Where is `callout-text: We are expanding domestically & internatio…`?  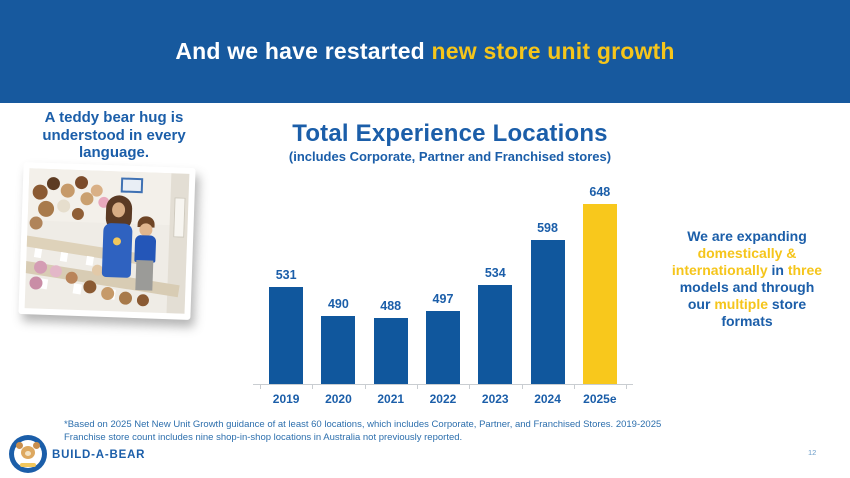 callout-text: We are expanding domestically & internatio… is located at coordinates (747, 279).